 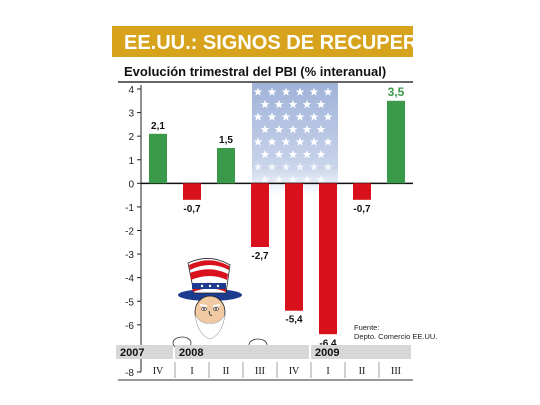 What do you see at coordinates (303, 42) in the screenshot?
I see `chart-title: EE.UU.: SIGNOS DE RECUPERACIÓN` at bounding box center [303, 42].